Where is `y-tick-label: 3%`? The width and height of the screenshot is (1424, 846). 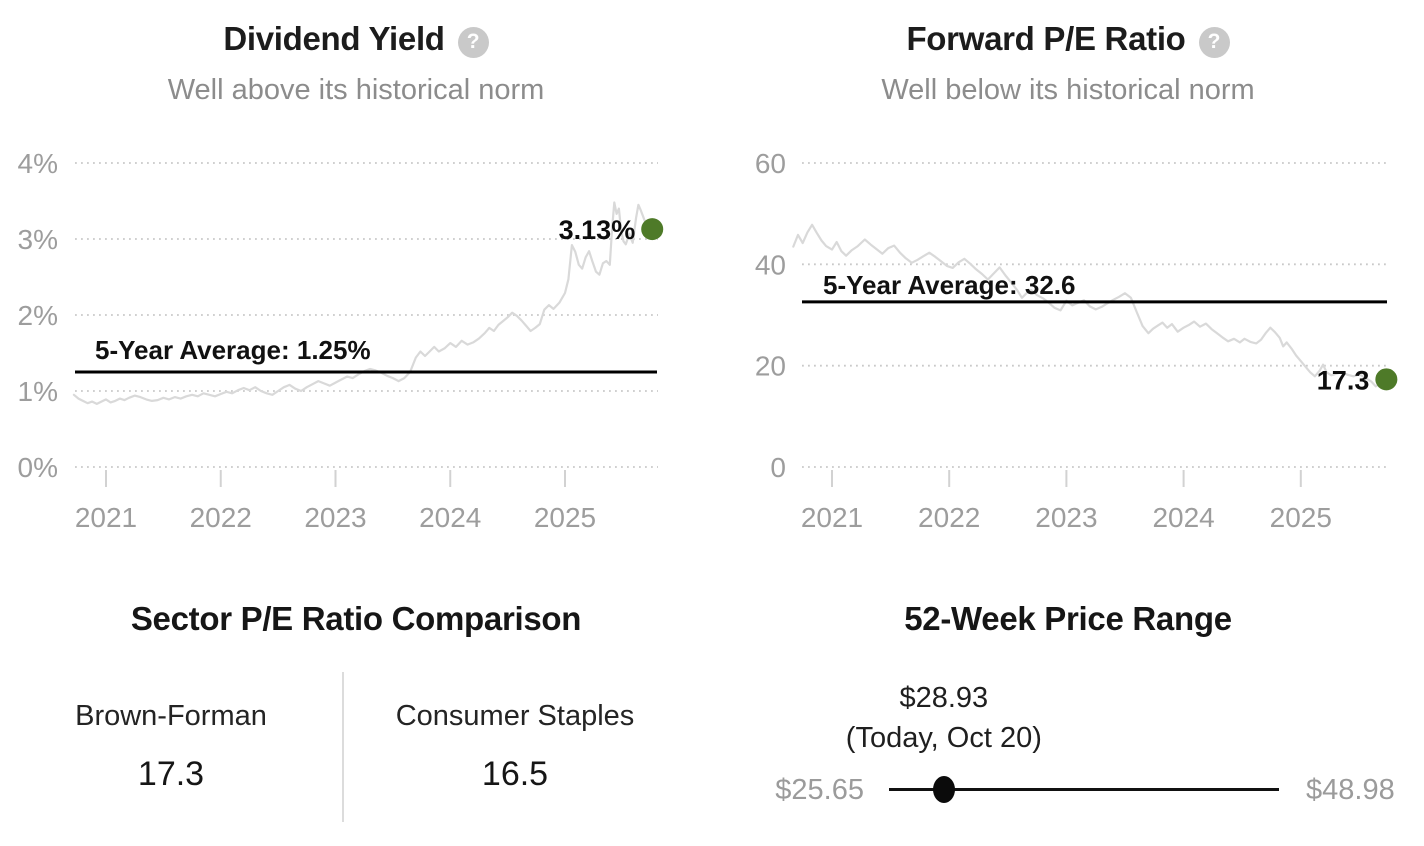
y-tick-label: 3% is located at coordinates (38, 239).